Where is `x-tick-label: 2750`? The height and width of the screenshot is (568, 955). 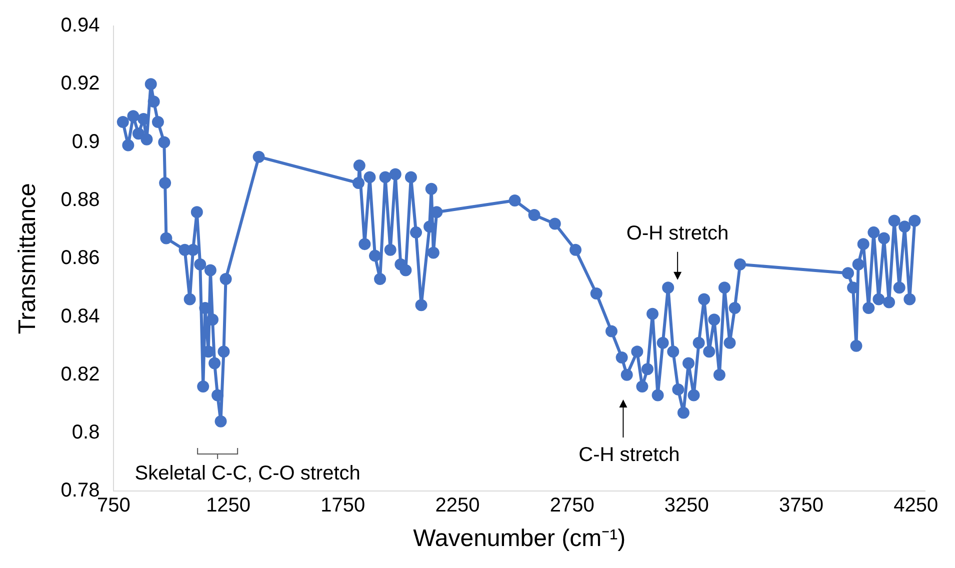
x-tick-label: 2750 is located at coordinates (572, 505).